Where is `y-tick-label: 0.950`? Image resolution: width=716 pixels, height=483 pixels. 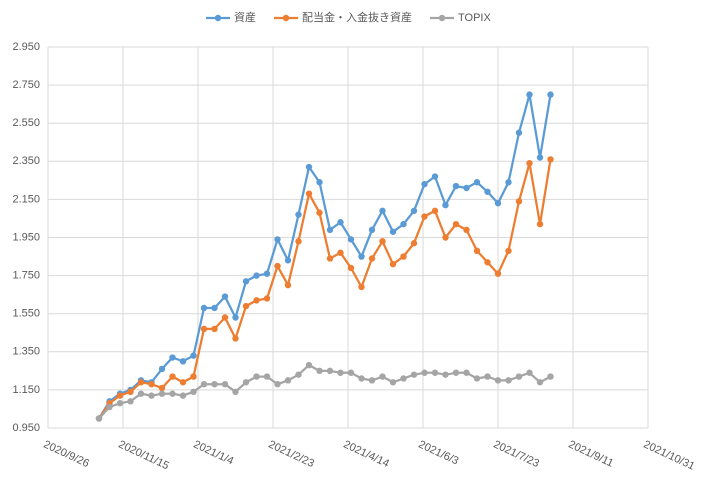 y-tick-label: 0.950 is located at coordinates (26, 428).